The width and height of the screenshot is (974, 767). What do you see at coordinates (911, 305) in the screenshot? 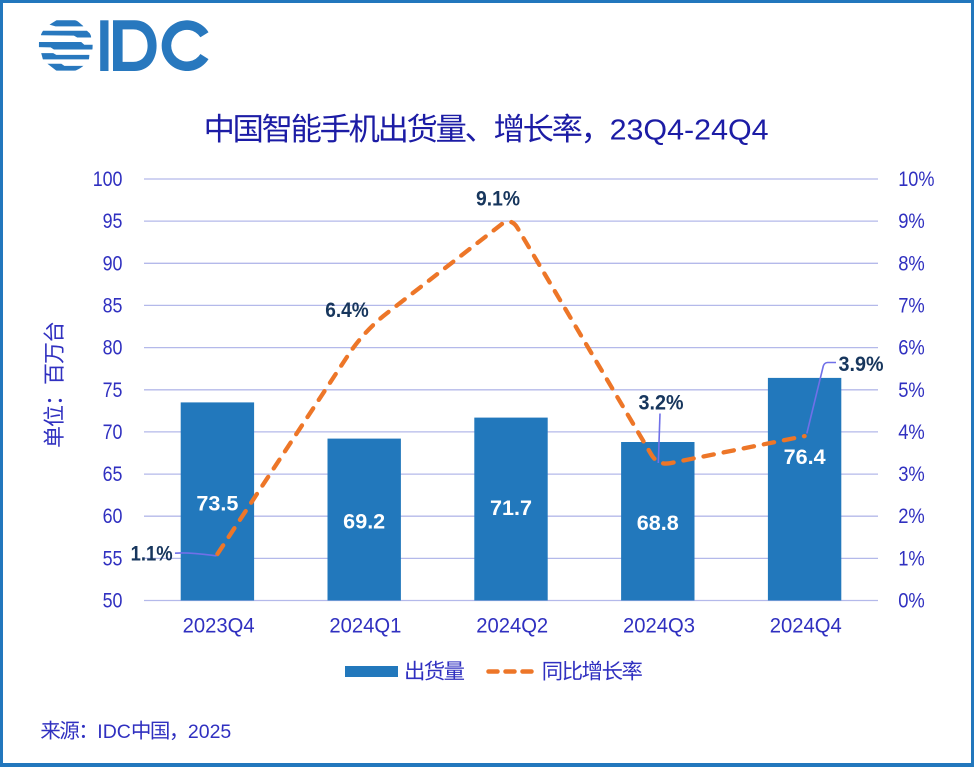
I see `svg-text: 7%` at bounding box center [911, 305].